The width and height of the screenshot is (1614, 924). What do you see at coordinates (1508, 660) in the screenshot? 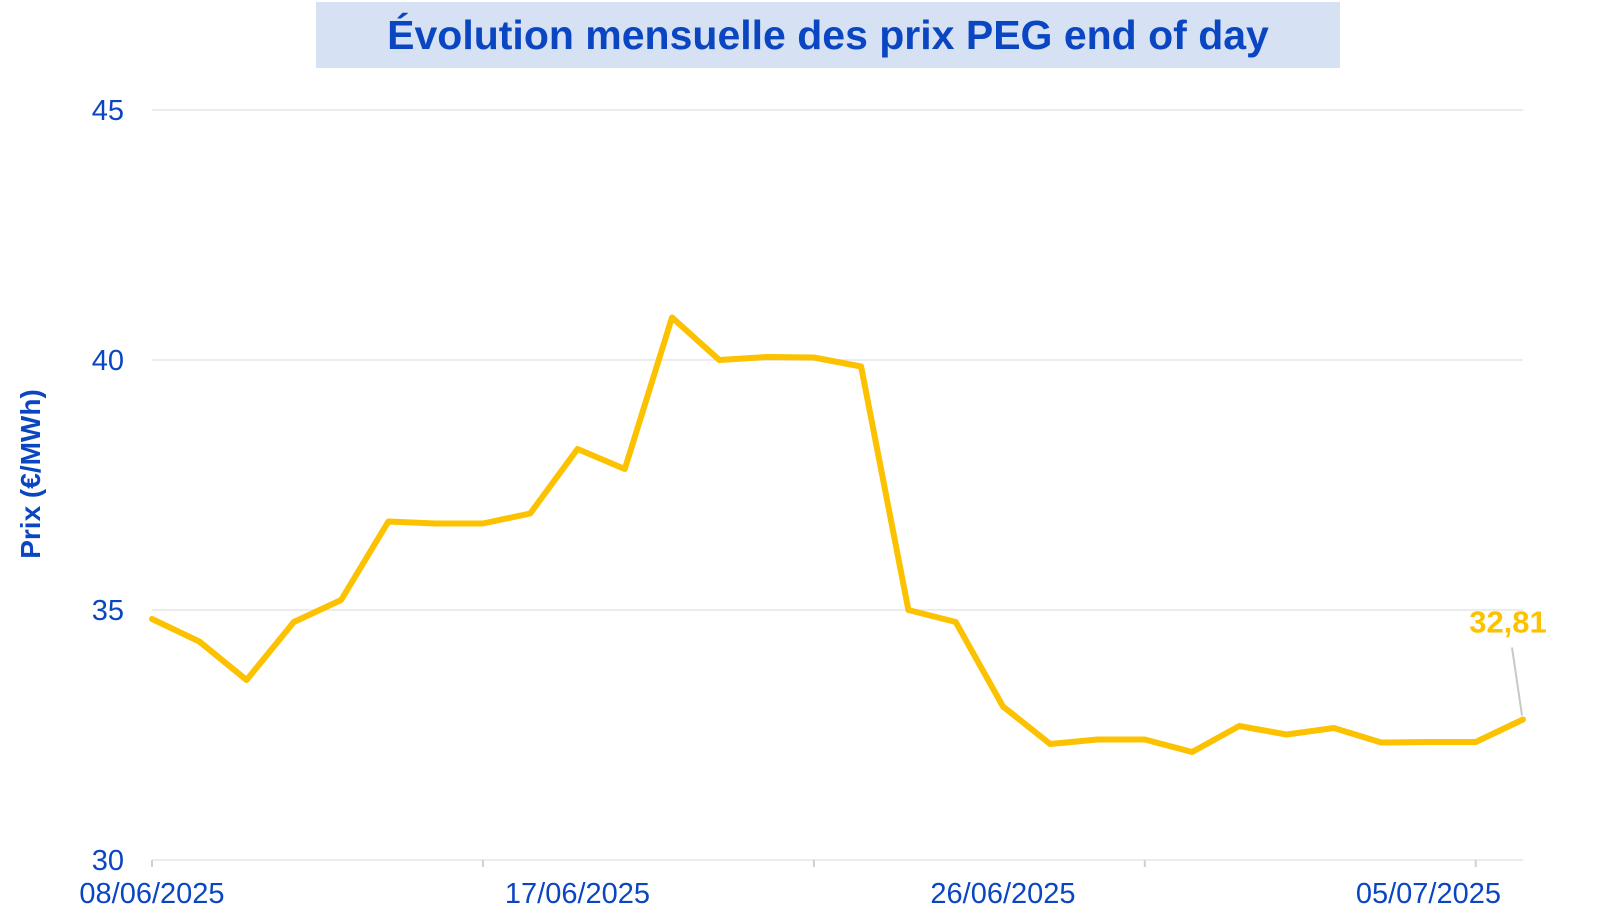
I see `annotation-layer: 32,81` at bounding box center [1508, 660].